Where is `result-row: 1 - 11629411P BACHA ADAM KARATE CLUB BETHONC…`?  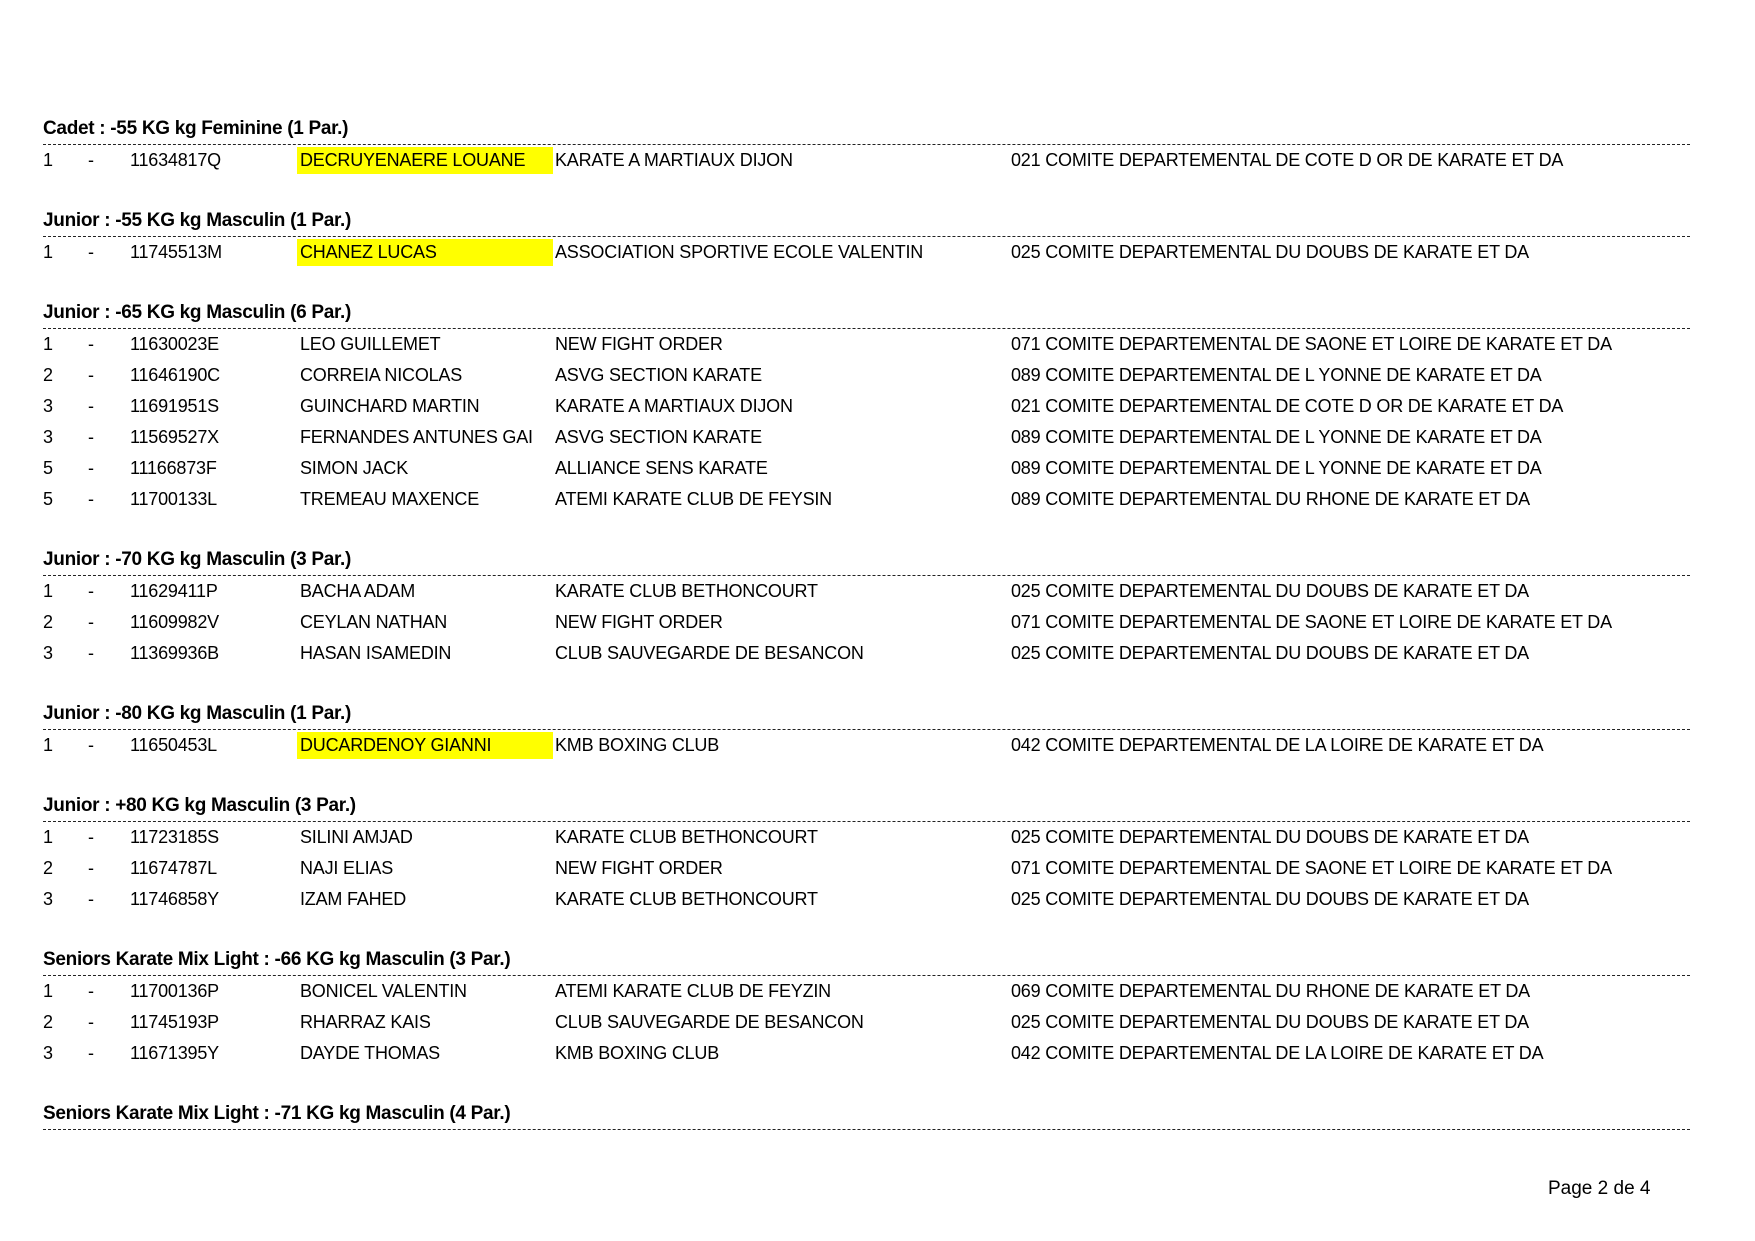 result-row: 1 - 11629411P BACHA ADAM KARATE CLUB BETHONC… is located at coordinates (866, 591).